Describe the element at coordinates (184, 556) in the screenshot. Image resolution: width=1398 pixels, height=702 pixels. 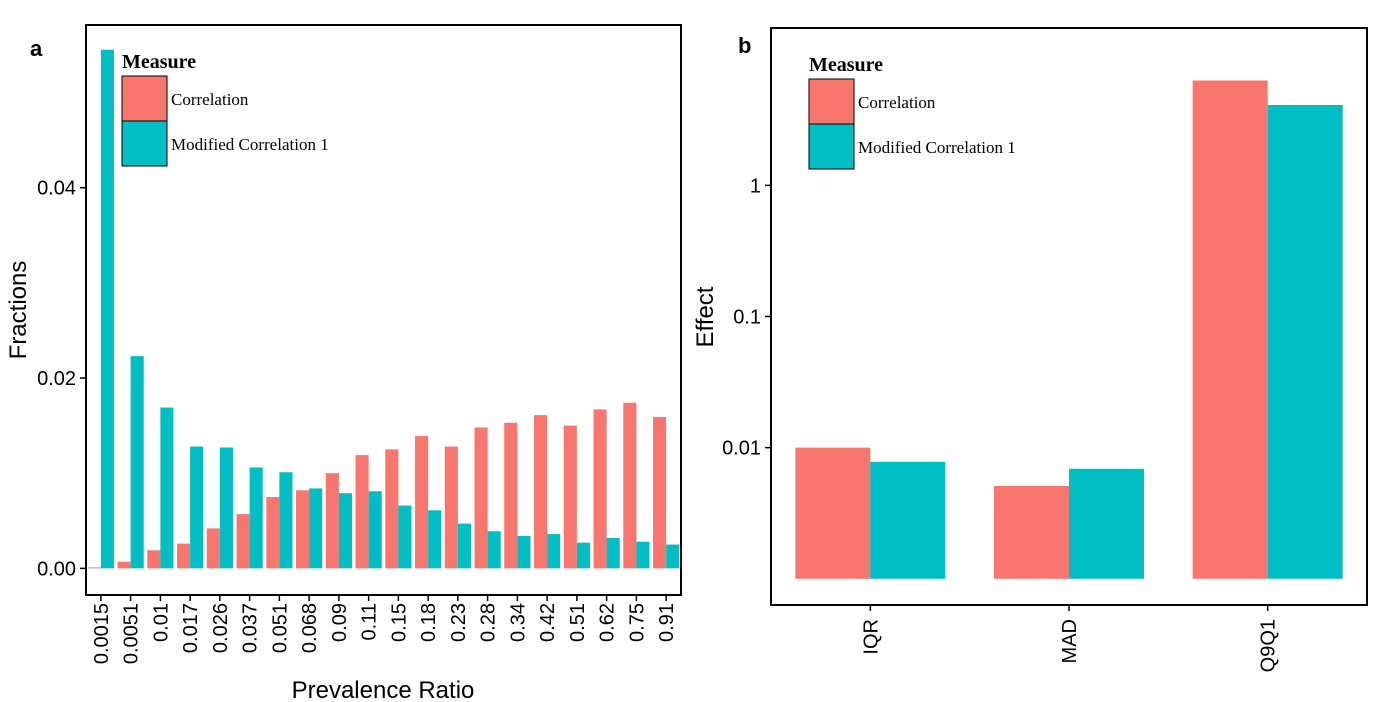
I see `bar-correlation-0.017` at that location.